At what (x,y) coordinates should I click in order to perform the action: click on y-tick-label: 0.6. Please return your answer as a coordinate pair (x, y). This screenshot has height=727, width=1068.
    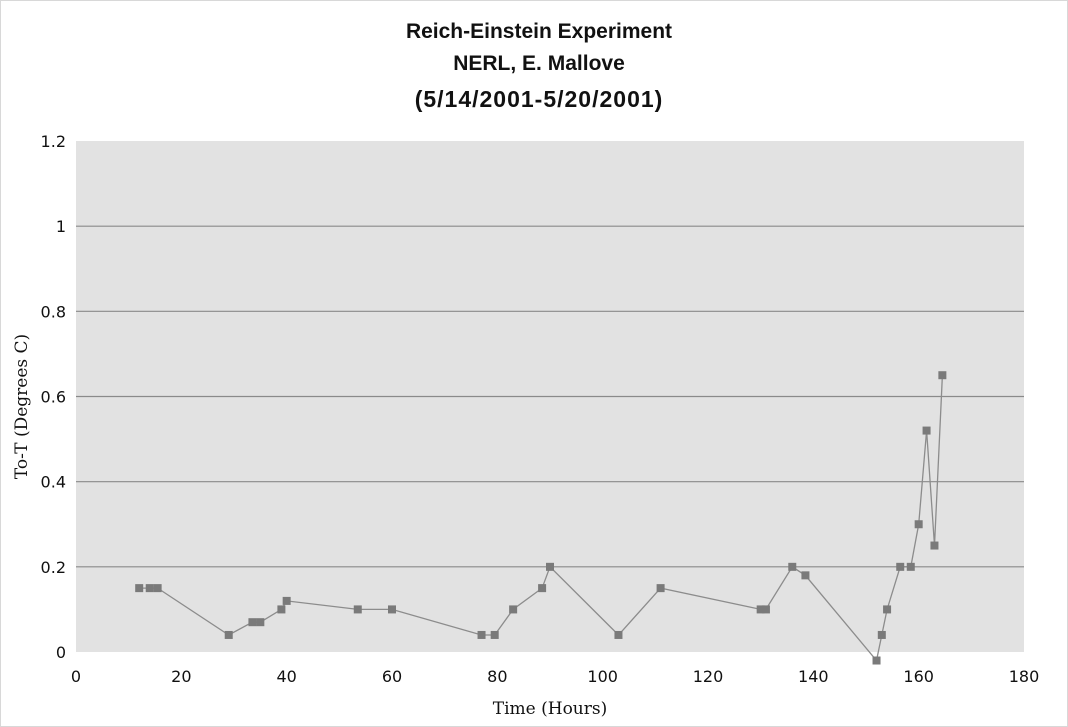
    Looking at the image, I should click on (53, 397).